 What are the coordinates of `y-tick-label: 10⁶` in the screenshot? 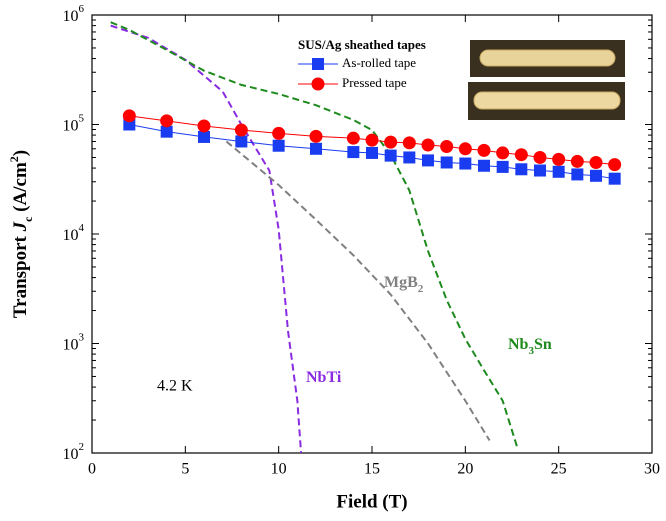 It's located at (74, 14).